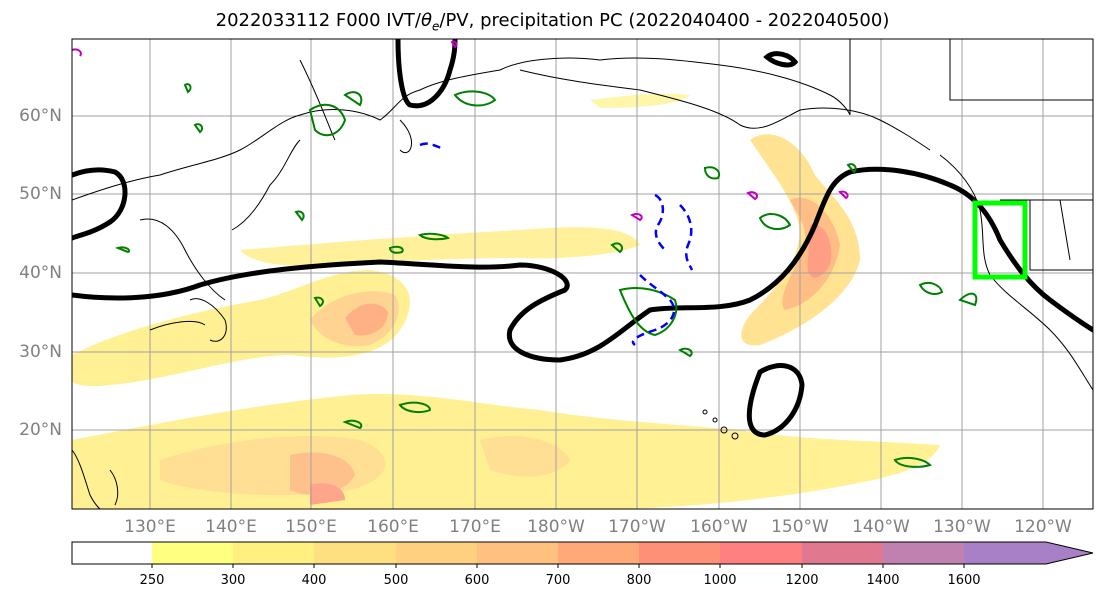 This screenshot has height=603, width=1105. What do you see at coordinates (231, 527) in the screenshot?
I see `lon-label-140e: 140°E` at bounding box center [231, 527].